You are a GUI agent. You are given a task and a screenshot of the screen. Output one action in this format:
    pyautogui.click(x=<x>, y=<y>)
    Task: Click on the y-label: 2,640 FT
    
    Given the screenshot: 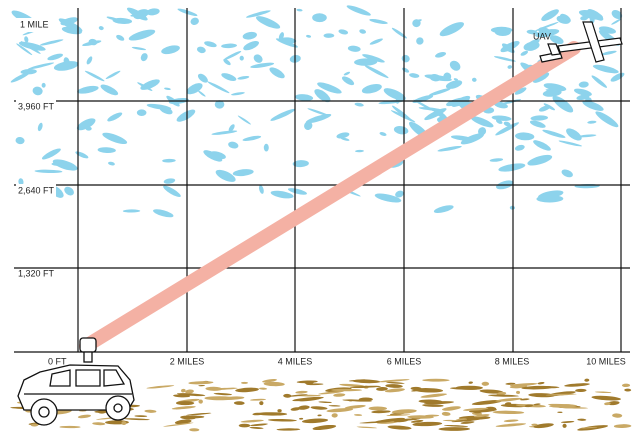 What is the action you would take?
    pyautogui.click(x=36, y=190)
    